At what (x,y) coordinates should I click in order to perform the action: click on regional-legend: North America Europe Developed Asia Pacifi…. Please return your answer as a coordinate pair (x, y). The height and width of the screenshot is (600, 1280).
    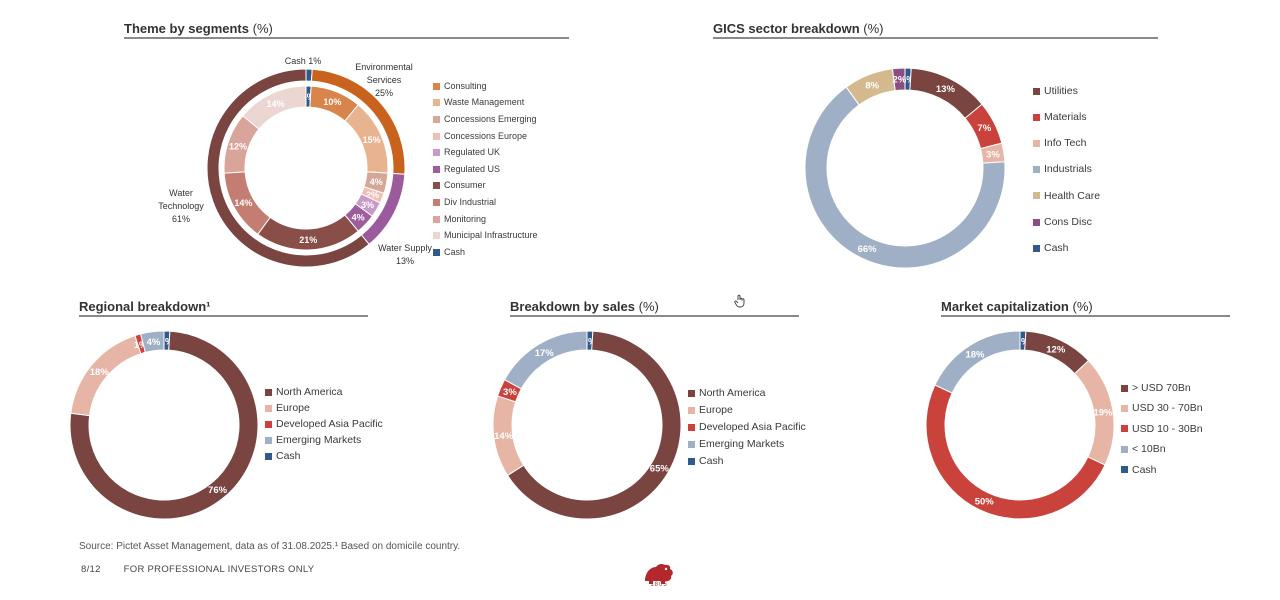
    Looking at the image, I should click on (324, 424).